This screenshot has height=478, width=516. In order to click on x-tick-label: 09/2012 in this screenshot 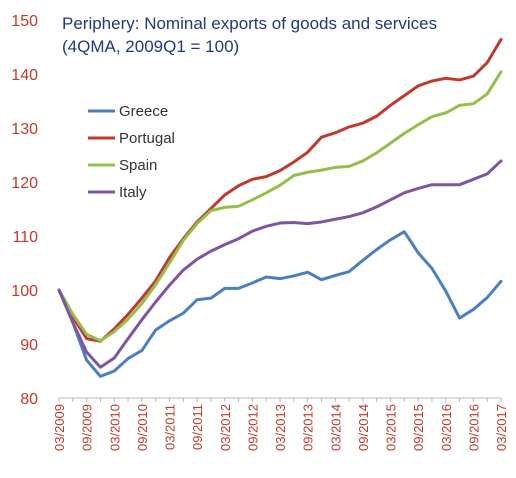, I will do `click(252, 427)`.